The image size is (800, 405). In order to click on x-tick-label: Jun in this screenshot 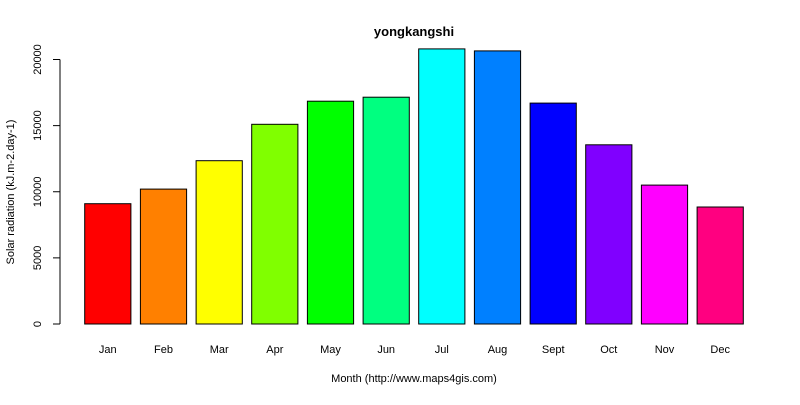, I will do `click(386, 350)`.